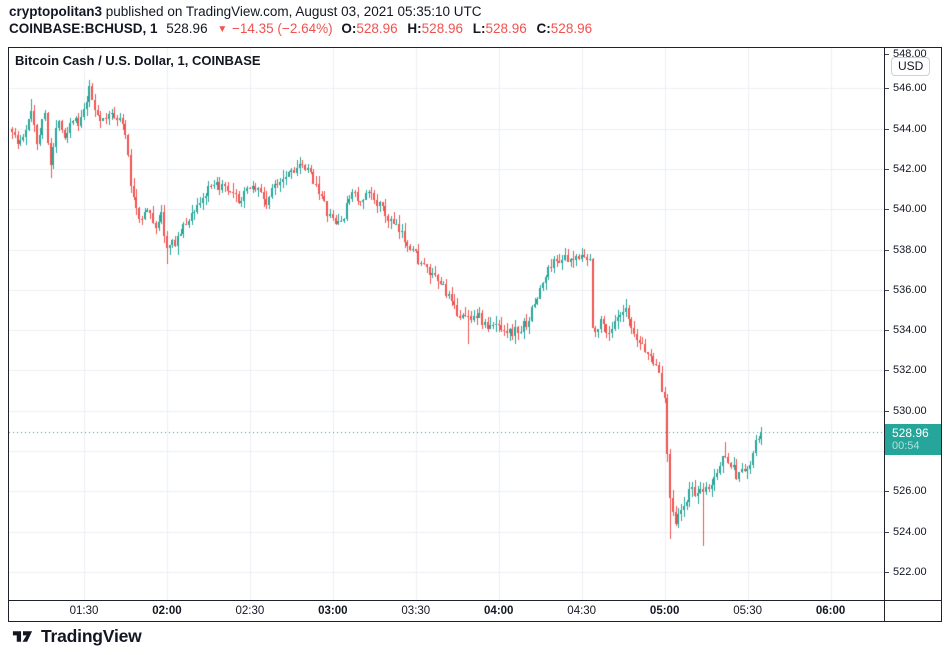 This screenshot has width=946, height=655. What do you see at coordinates (913, 88) in the screenshot?
I see `price-tick-label: 546.00` at bounding box center [913, 88].